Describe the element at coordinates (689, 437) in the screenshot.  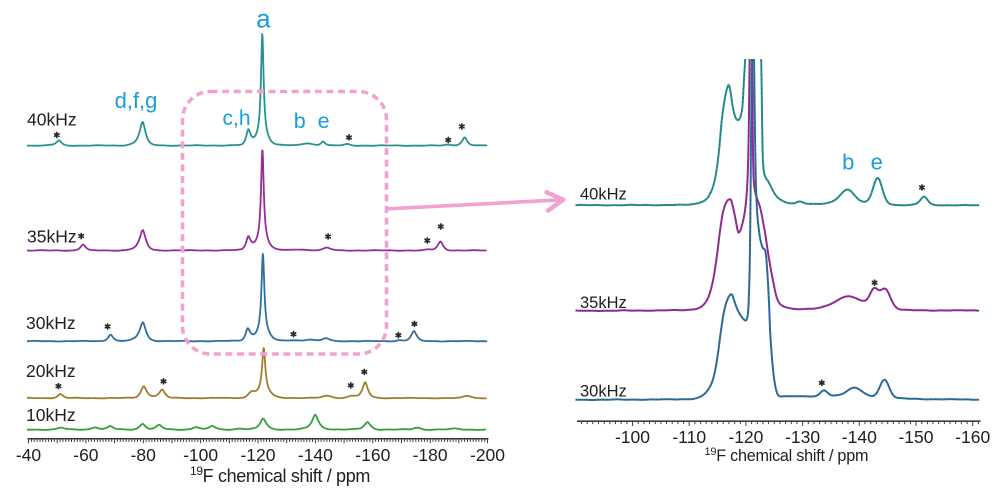
I see `svg-text: -110` at that location.